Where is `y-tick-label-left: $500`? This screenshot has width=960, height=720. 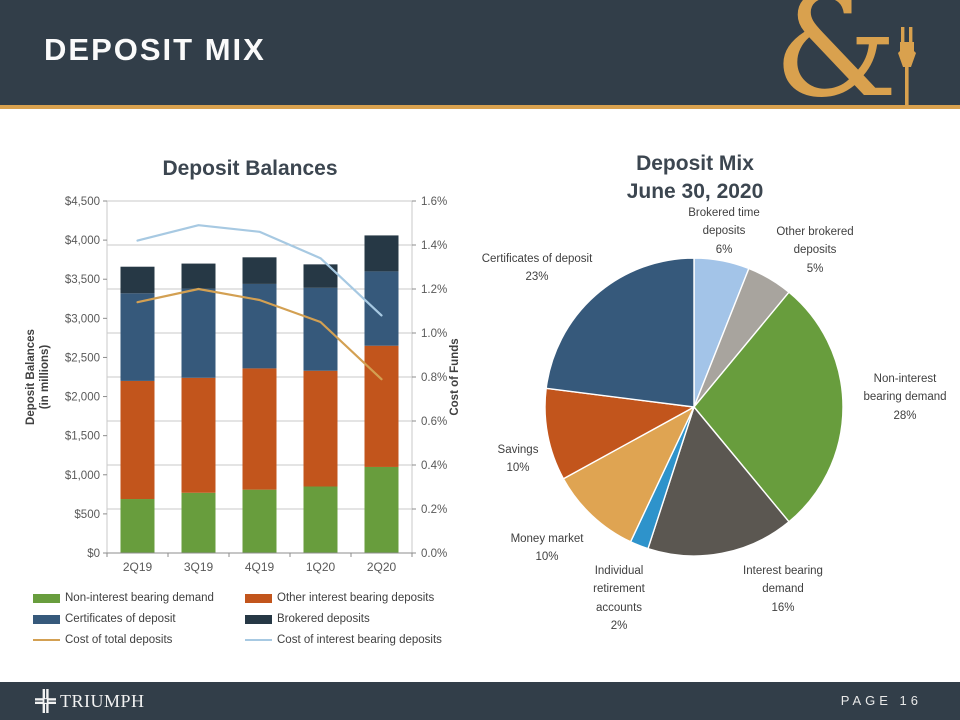
y-tick-label-left: $500 is located at coordinates (87, 515).